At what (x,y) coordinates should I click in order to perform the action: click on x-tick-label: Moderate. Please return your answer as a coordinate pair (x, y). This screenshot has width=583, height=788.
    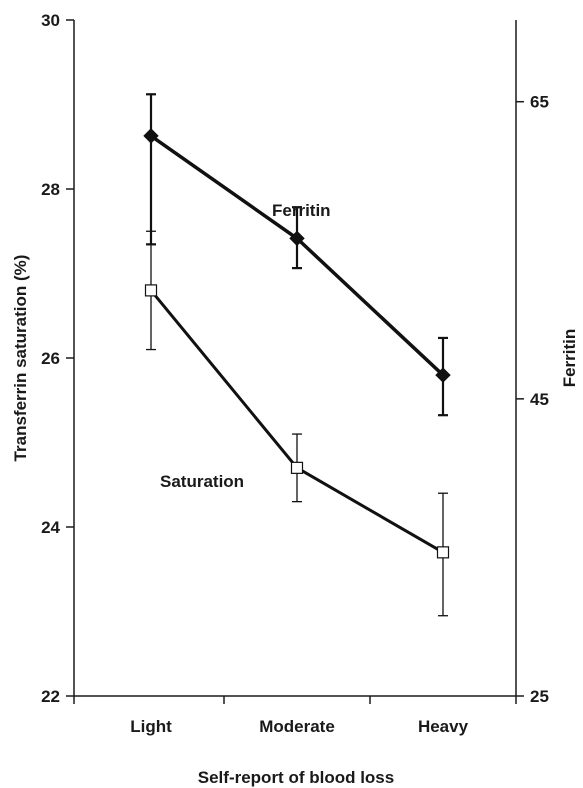
    Looking at the image, I should click on (297, 726).